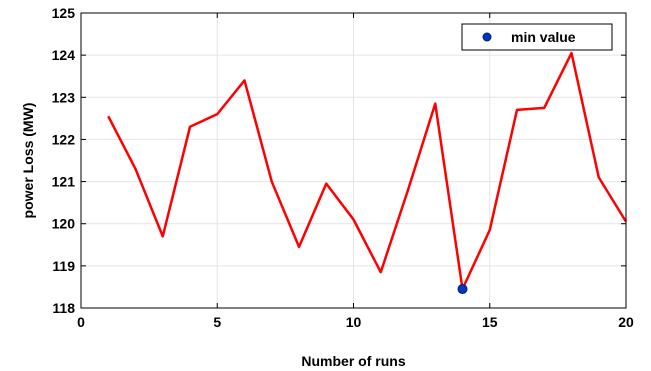 This screenshot has height=371, width=651. Describe the element at coordinates (63, 266) in the screenshot. I see `y-tick-label: 119` at that location.